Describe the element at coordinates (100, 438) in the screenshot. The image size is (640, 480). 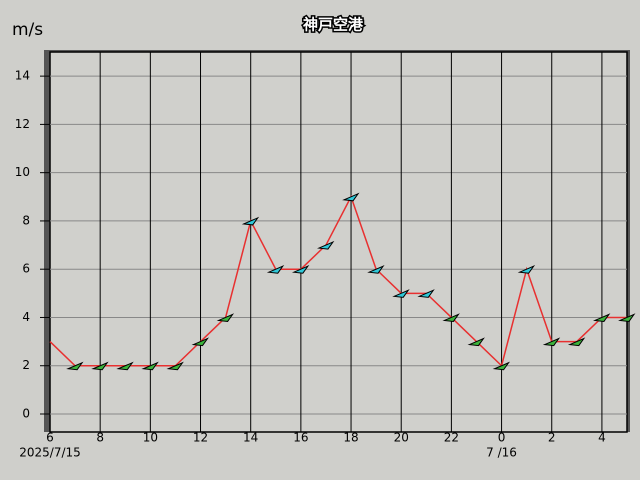
I see `x-tick-label: 8` at that location.